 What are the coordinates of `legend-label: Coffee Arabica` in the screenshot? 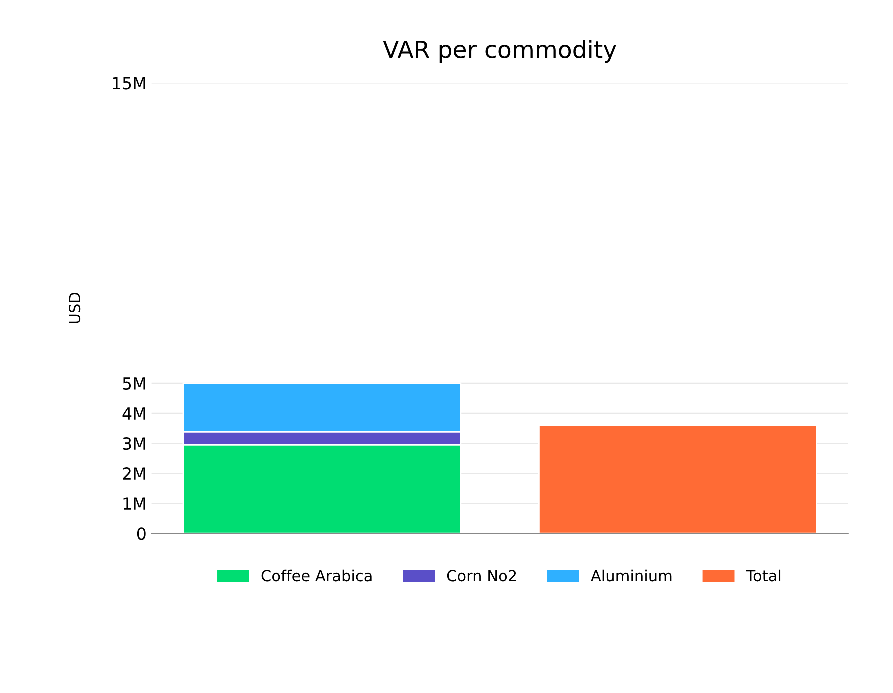 It's located at (317, 576).